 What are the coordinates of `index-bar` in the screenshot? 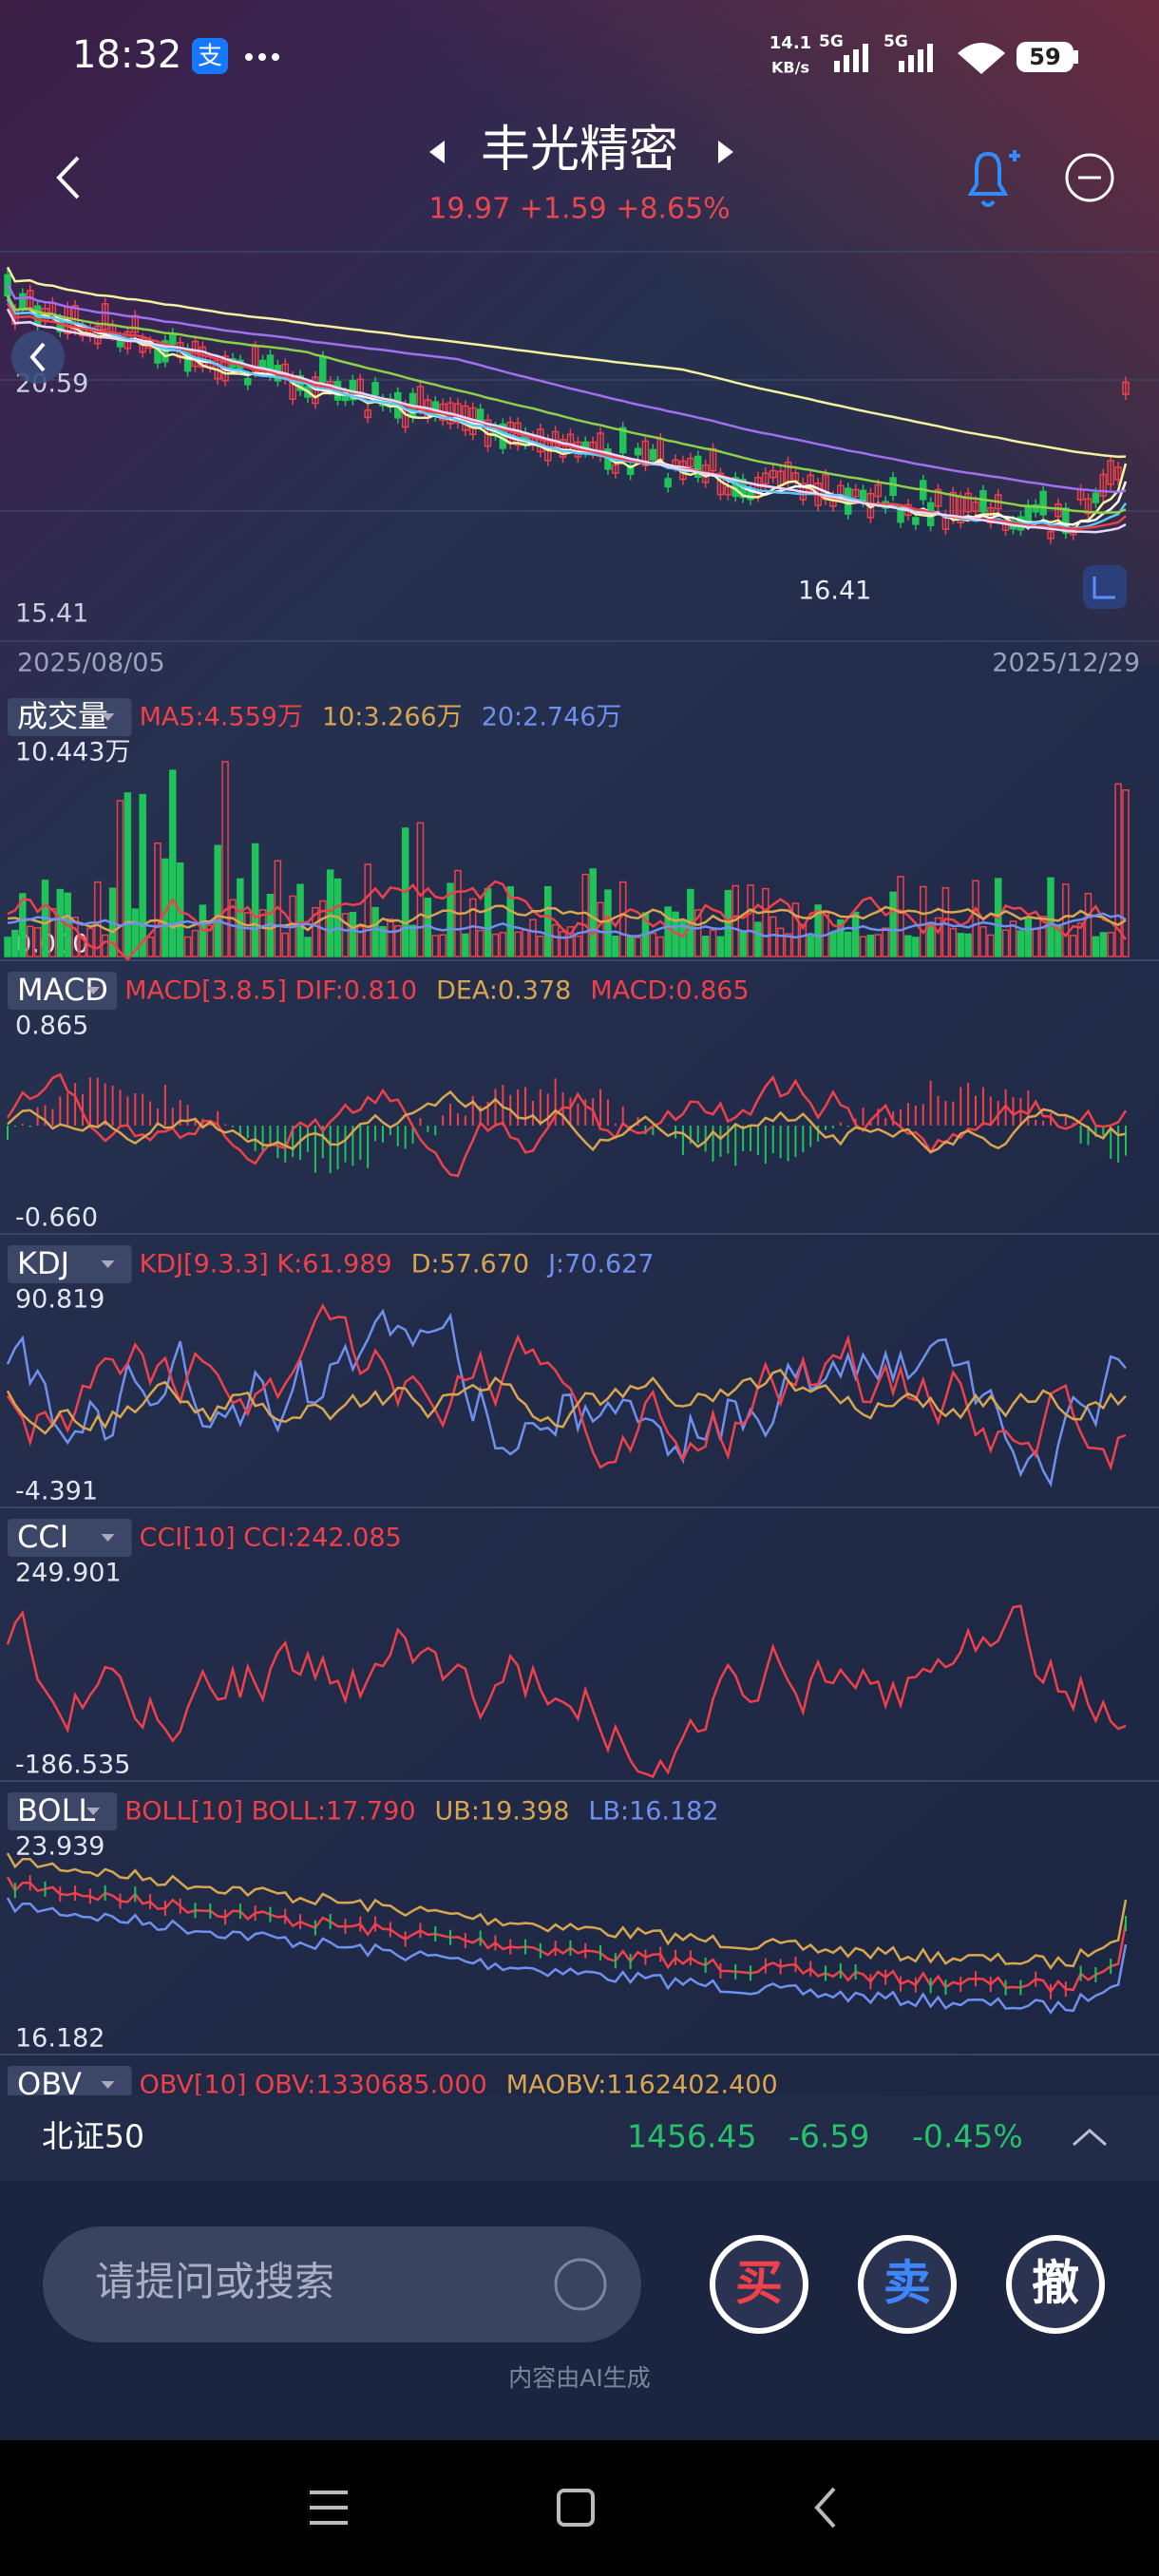 It's located at (579, 2138).